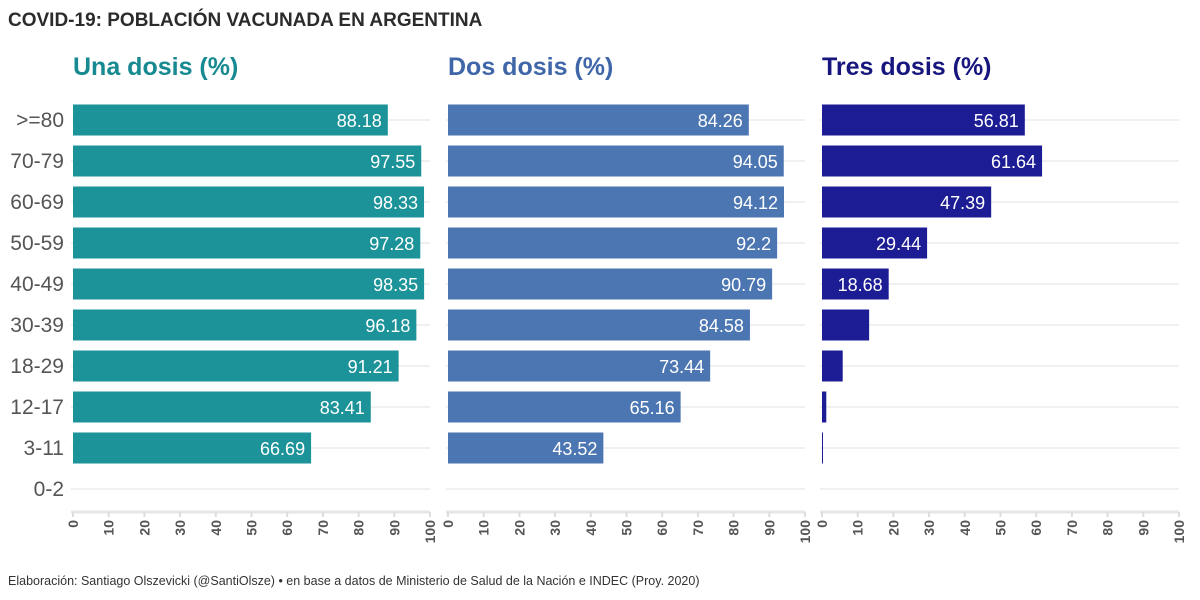 The width and height of the screenshot is (1200, 600). I want to click on category-label: >=80, so click(40, 120).